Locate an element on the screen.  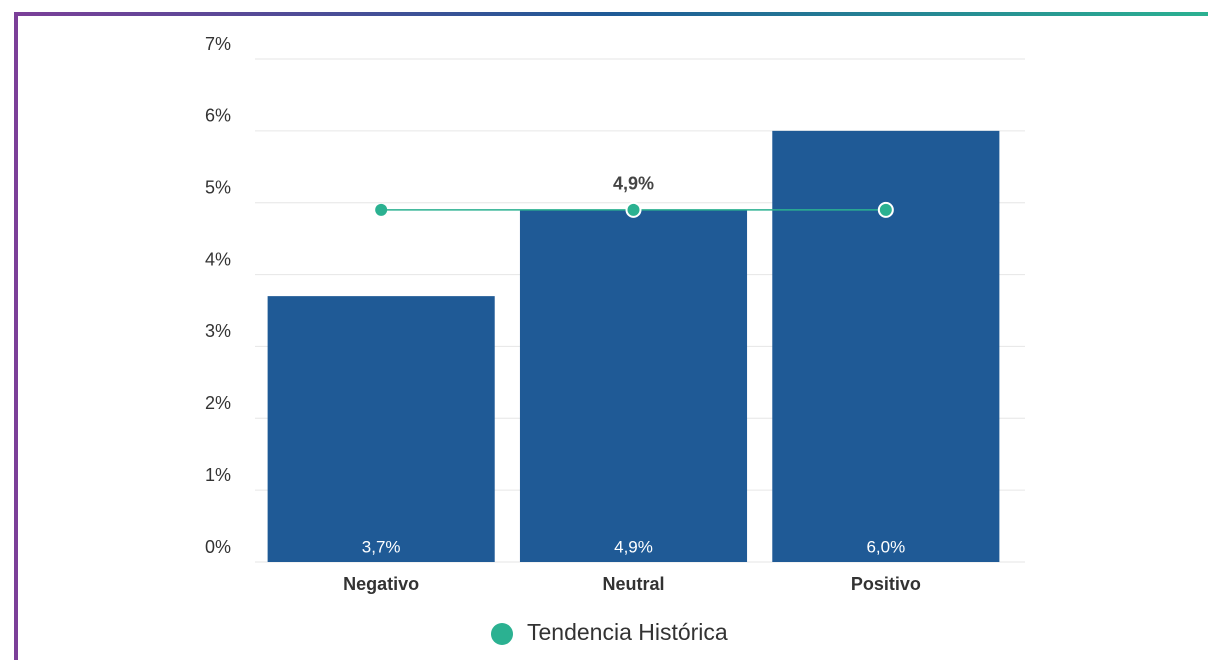
y-tick-label: 3% is located at coordinates (218, 331).